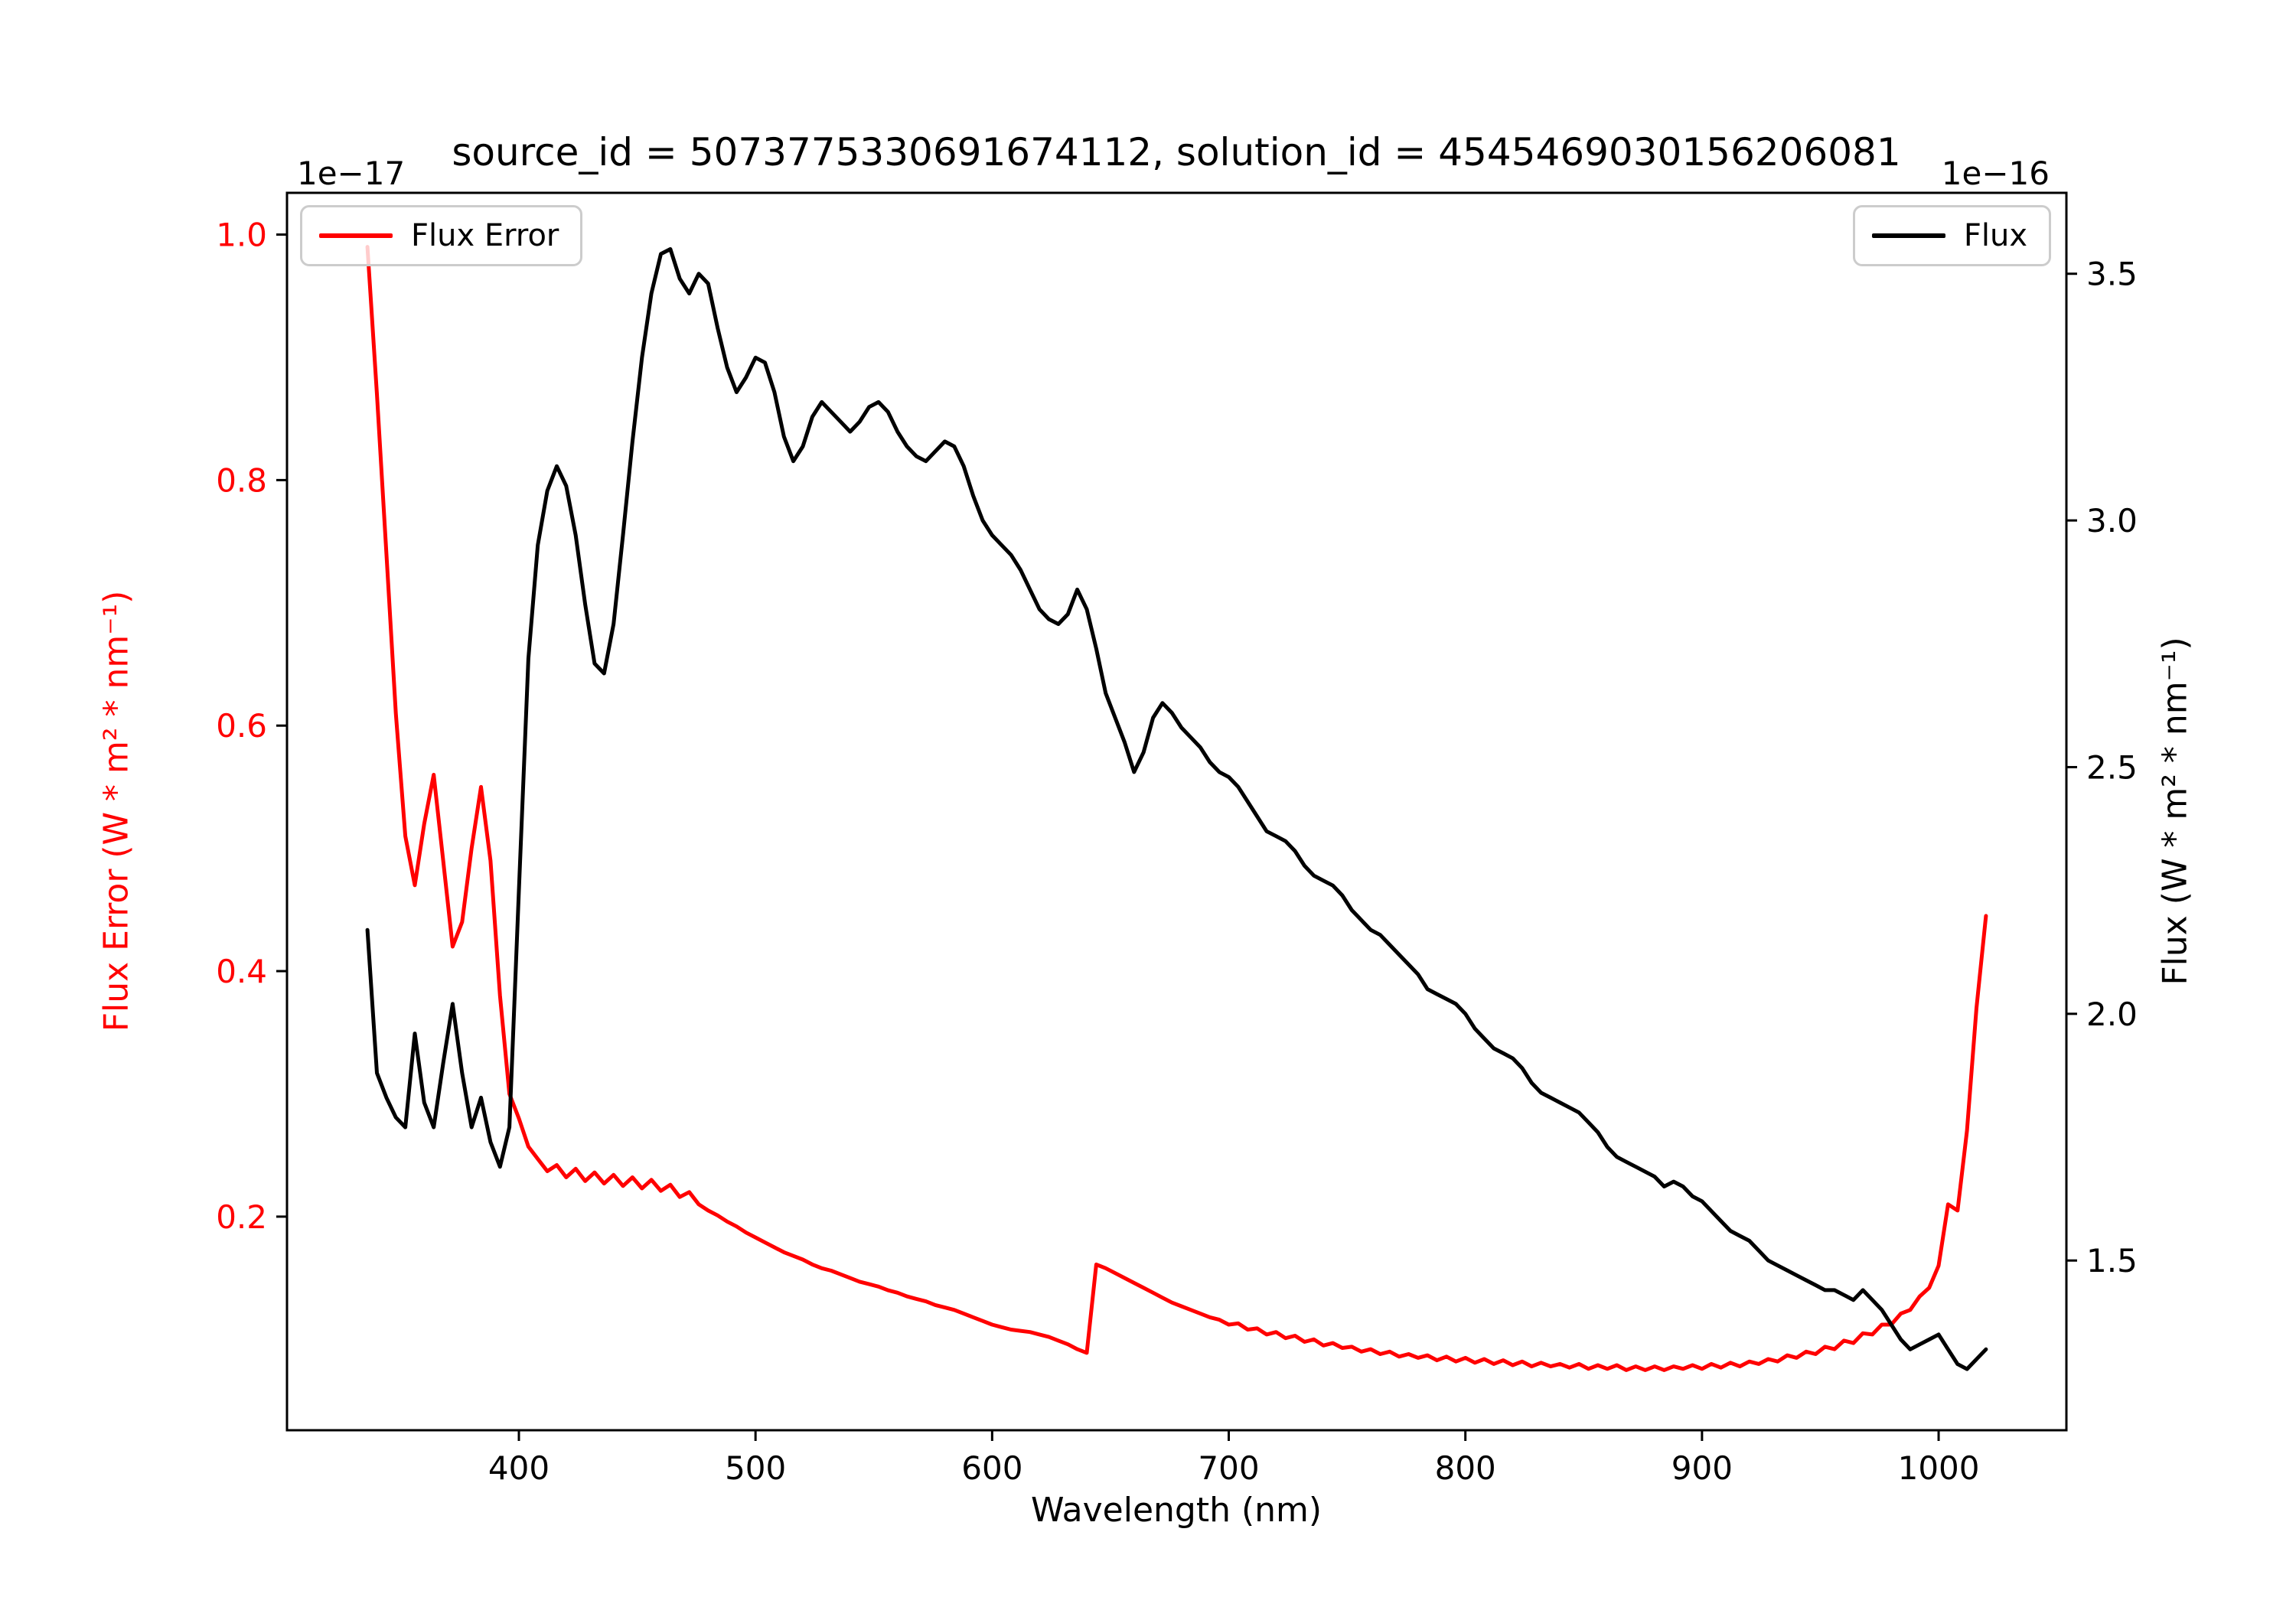 This screenshot has height=1607, width=2296. I want to click on x-tick-label: 1000, so click(1939, 1468).